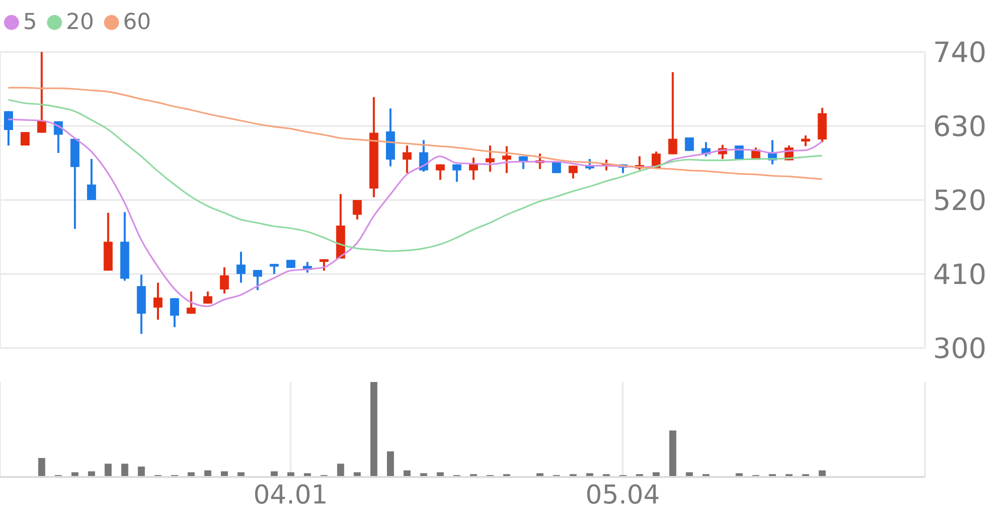  I want to click on y-tick-label: 630, so click(959, 126).